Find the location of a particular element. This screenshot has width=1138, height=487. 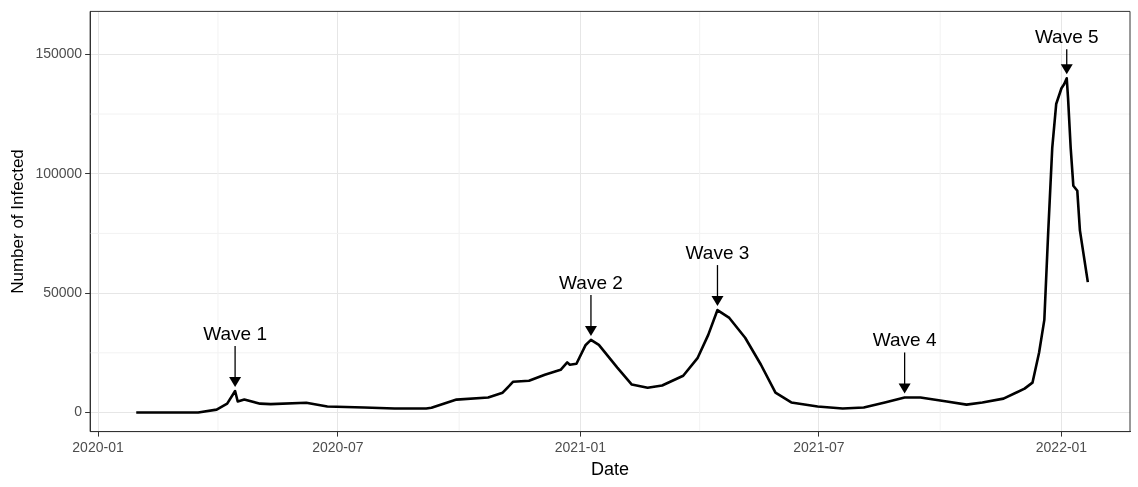

x-tick-label: 2022-01 is located at coordinates (1061, 446).